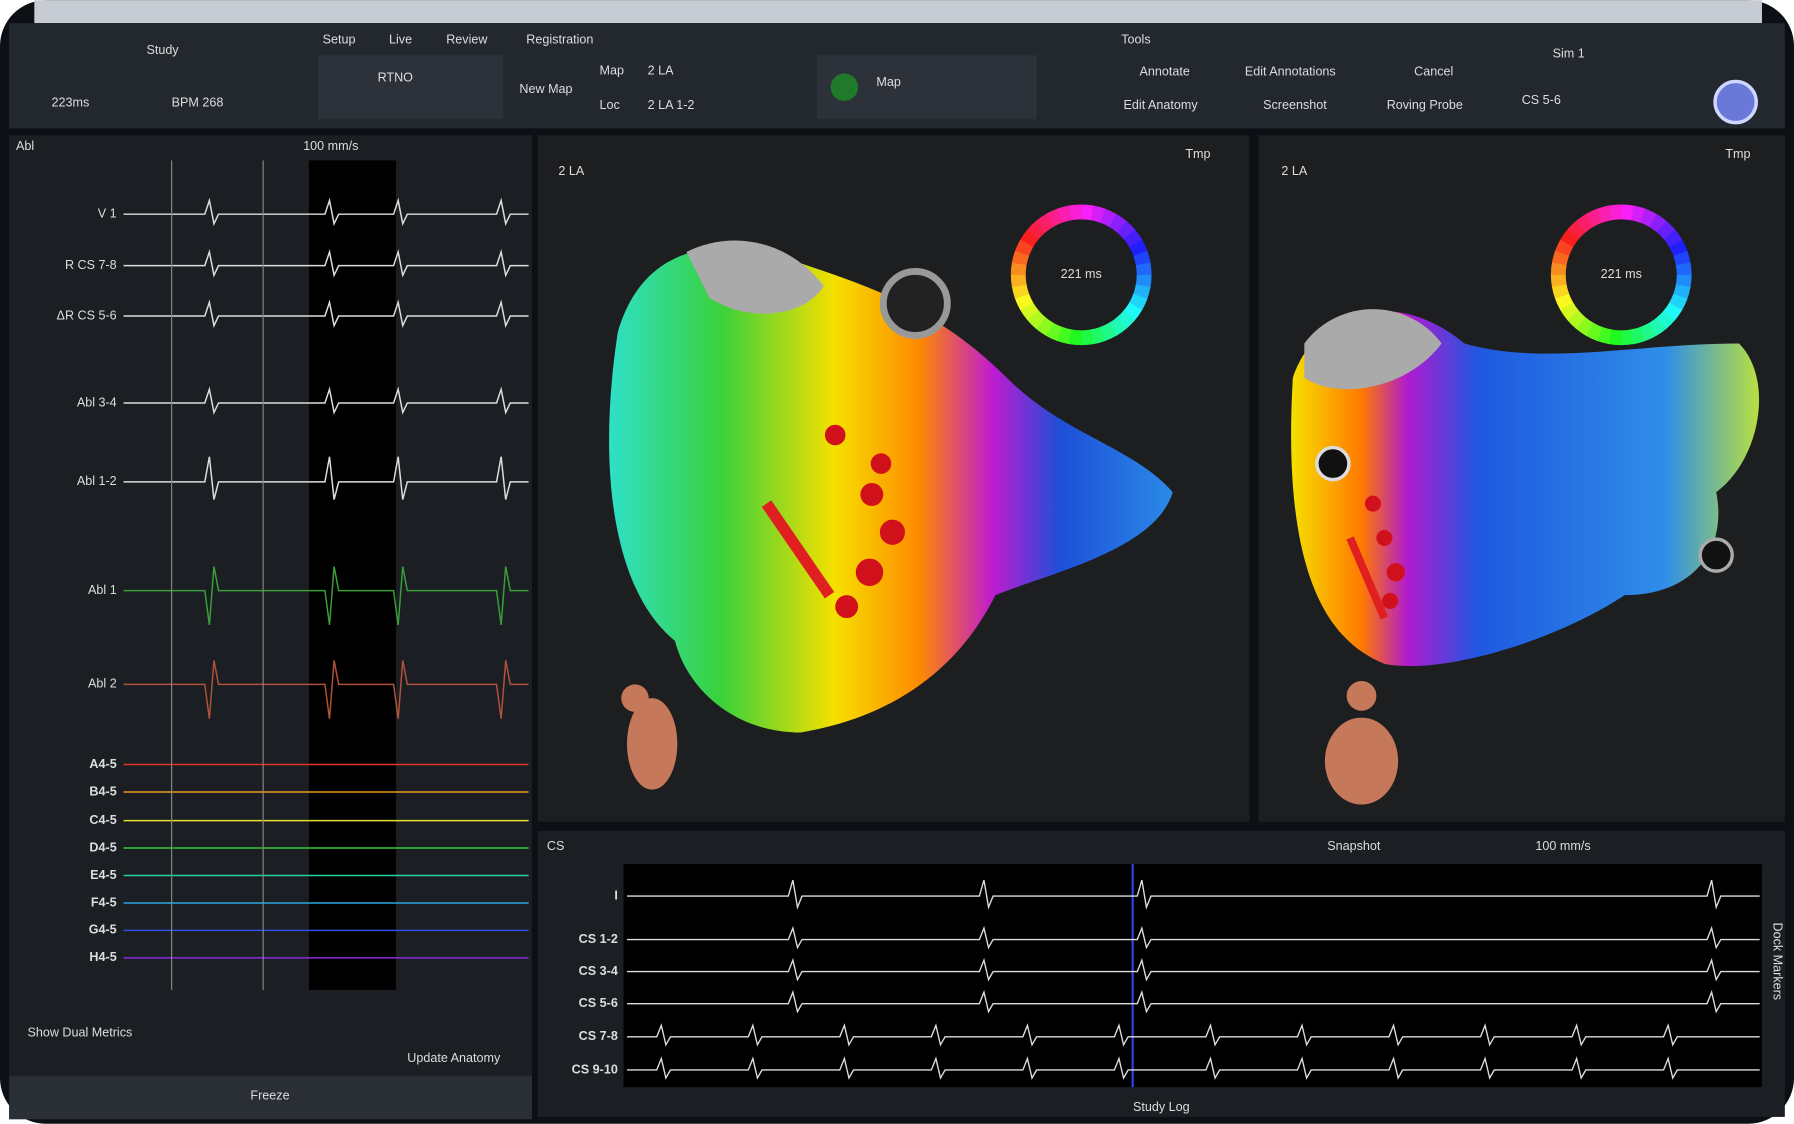  Describe the element at coordinates (162, 50) in the screenshot. I see `menu: Study` at that location.